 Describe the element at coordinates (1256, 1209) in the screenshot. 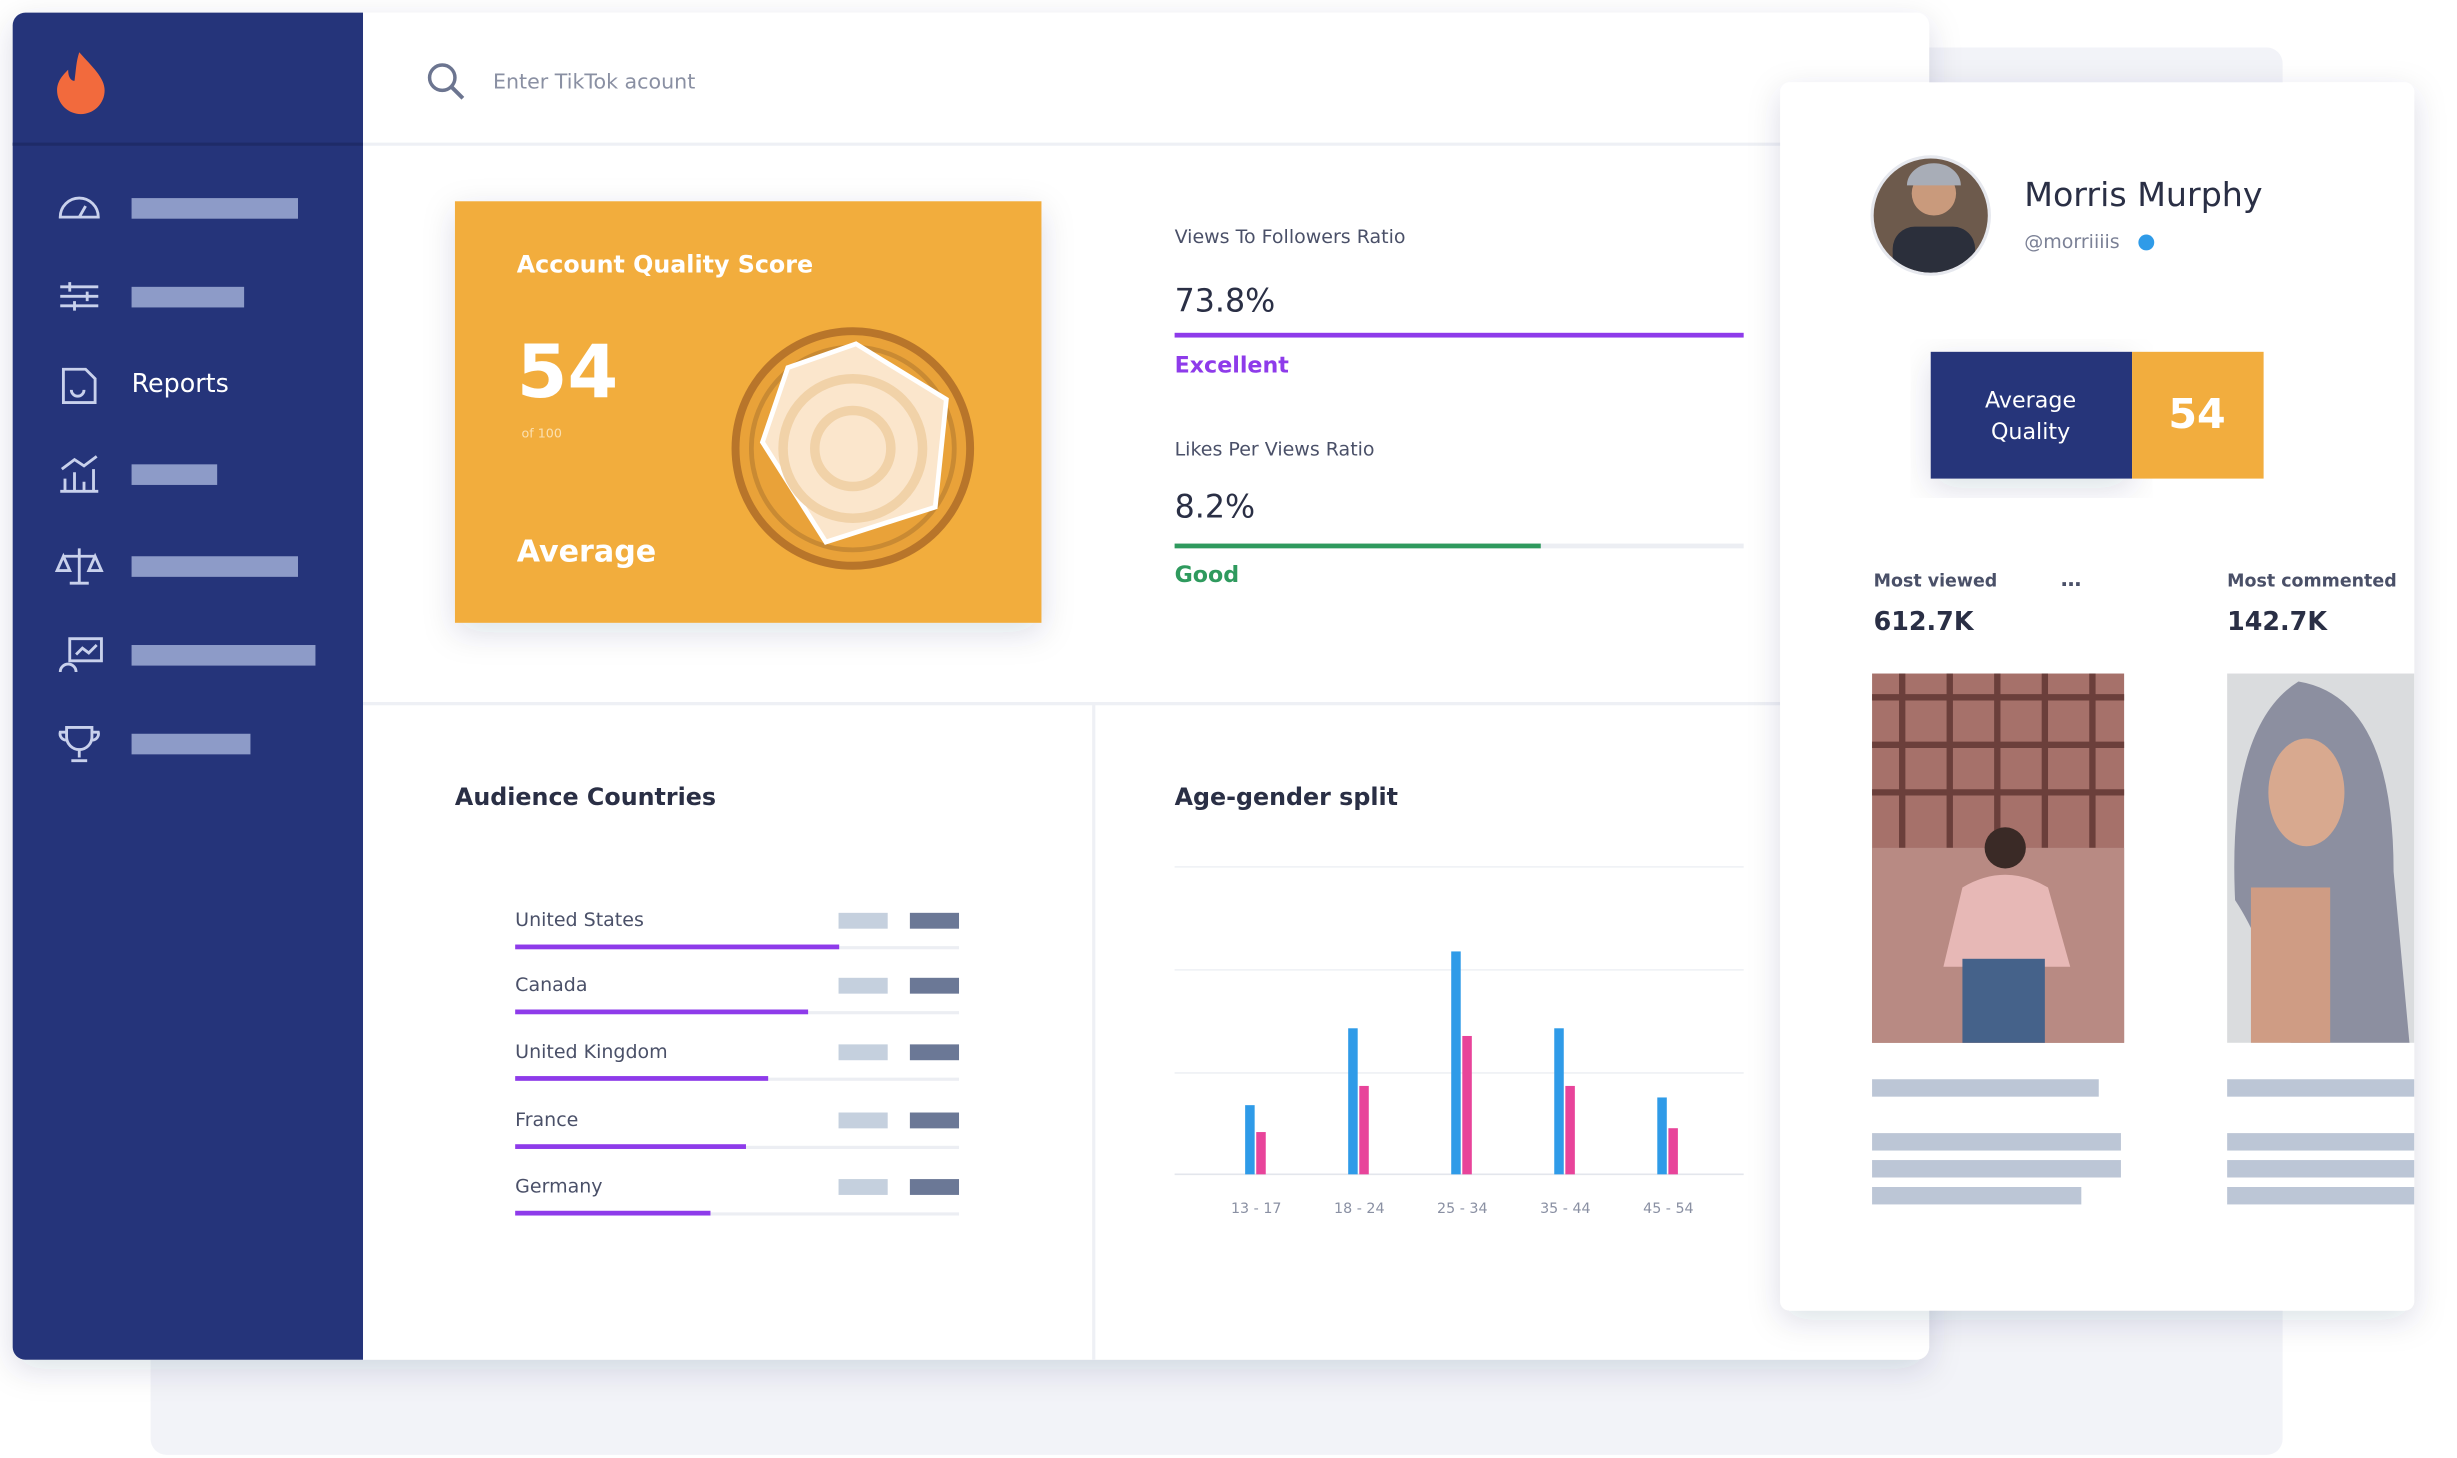

I see `x-tick-label: 13 - 17` at that location.